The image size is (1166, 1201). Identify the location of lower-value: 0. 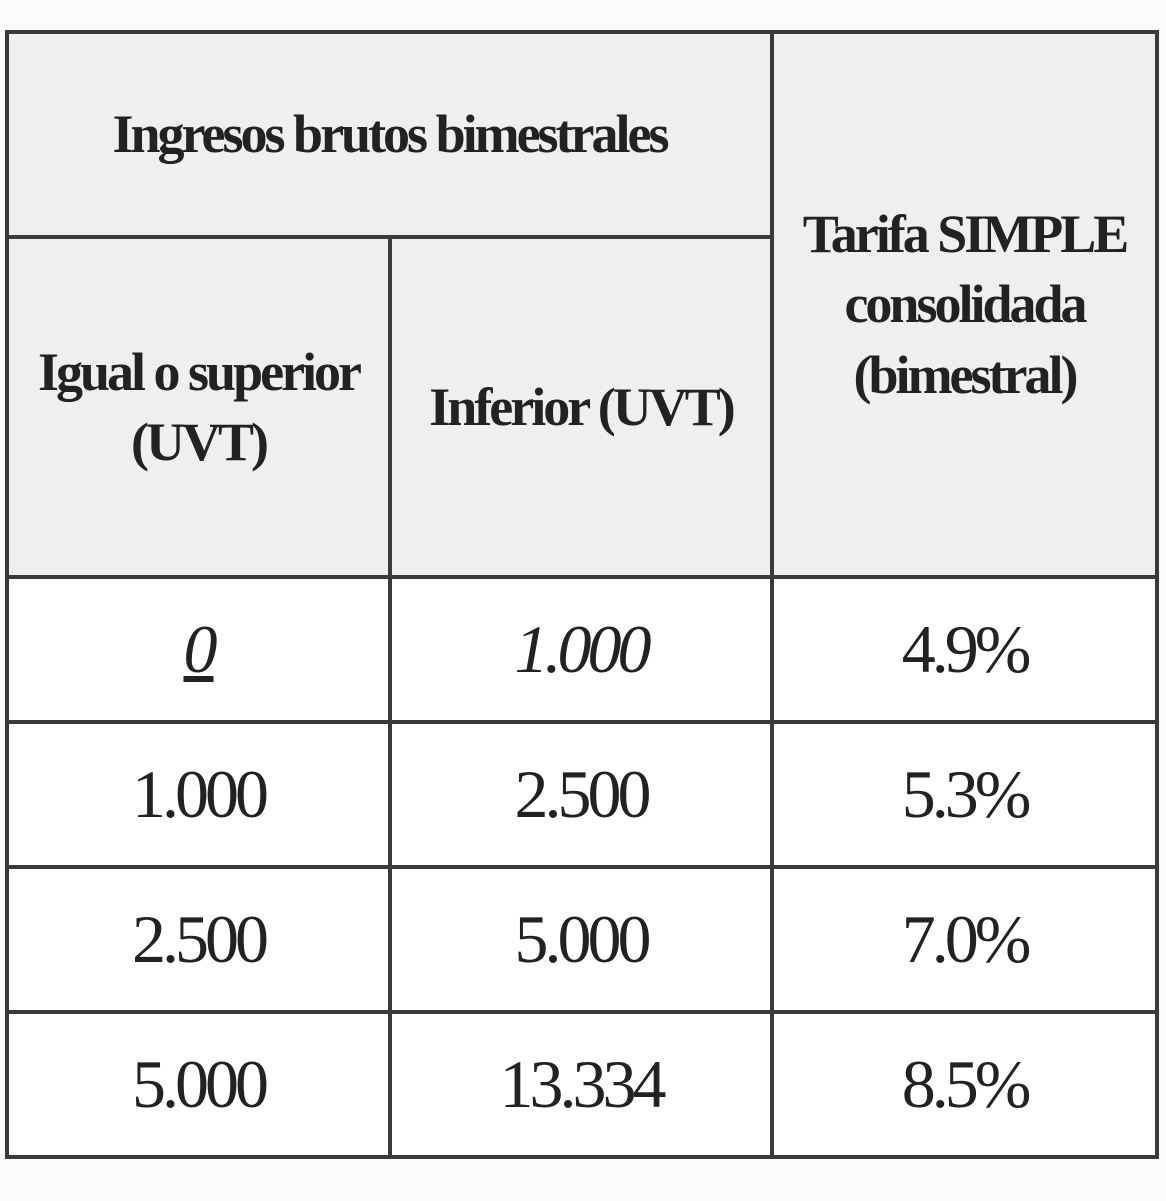
(198, 649).